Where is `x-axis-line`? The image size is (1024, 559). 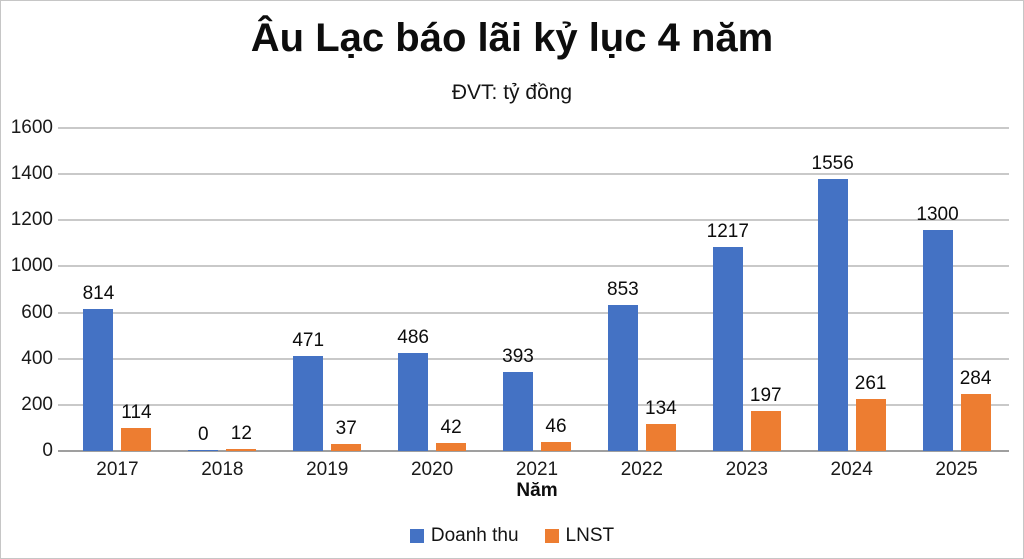
x-axis-line is located at coordinates (533, 451).